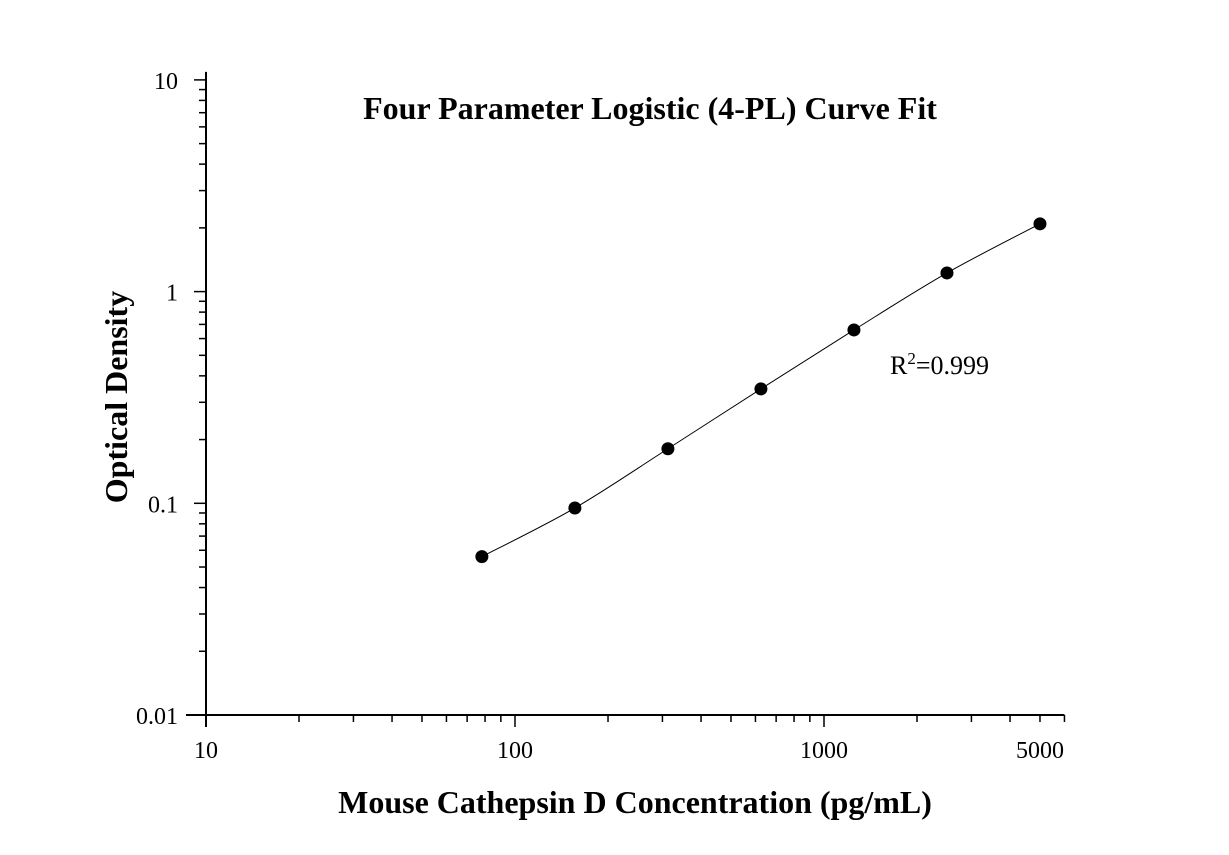 This screenshot has width=1229, height=855. What do you see at coordinates (911, 358) in the screenshot?
I see `r-squared-sup: 2` at bounding box center [911, 358].